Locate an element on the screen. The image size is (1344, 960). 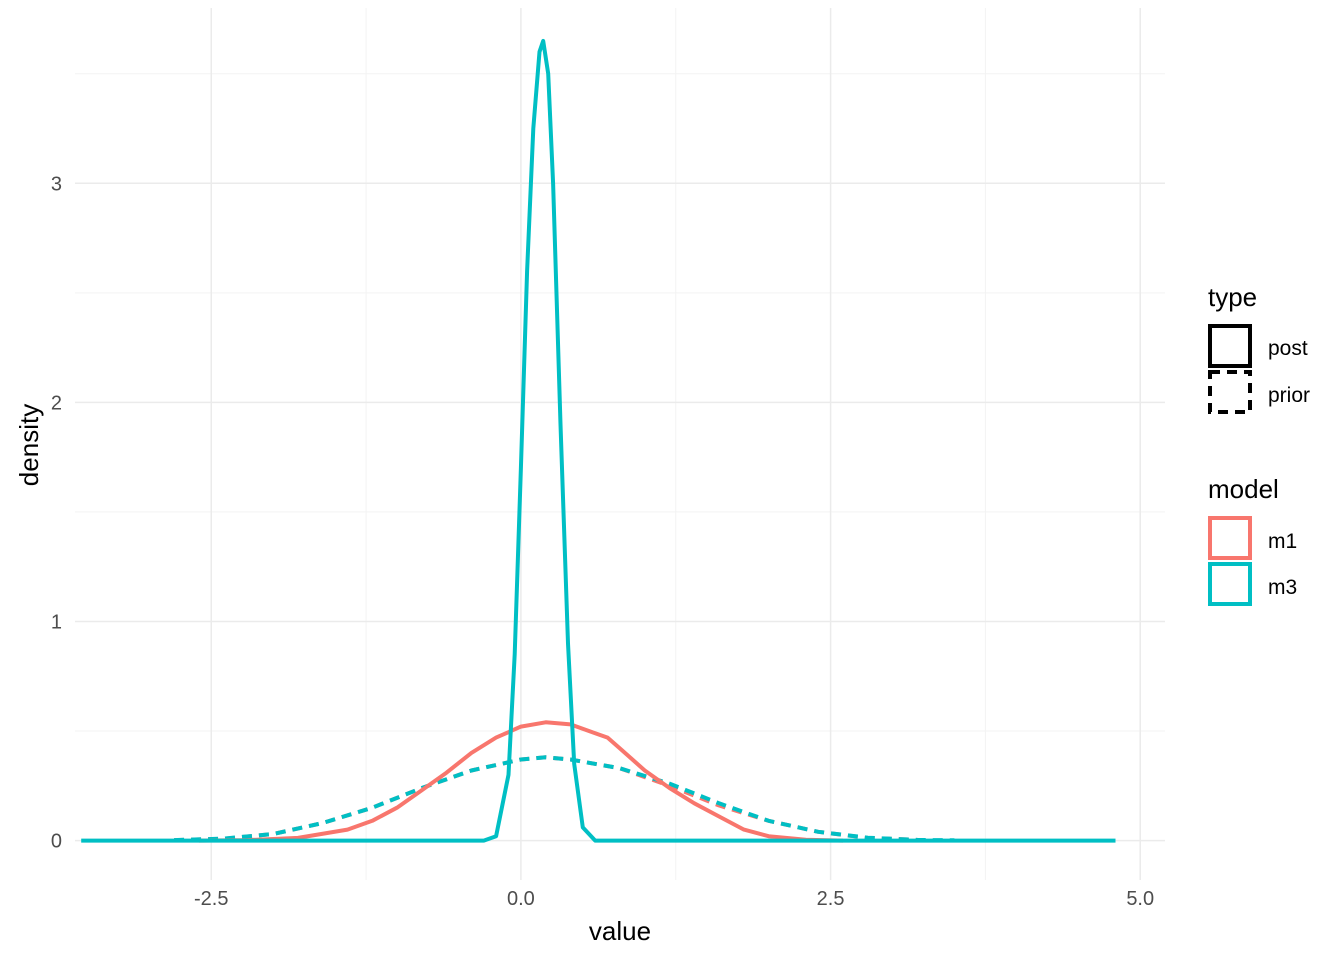
x-tick-label: 5.0 is located at coordinates (1140, 899).